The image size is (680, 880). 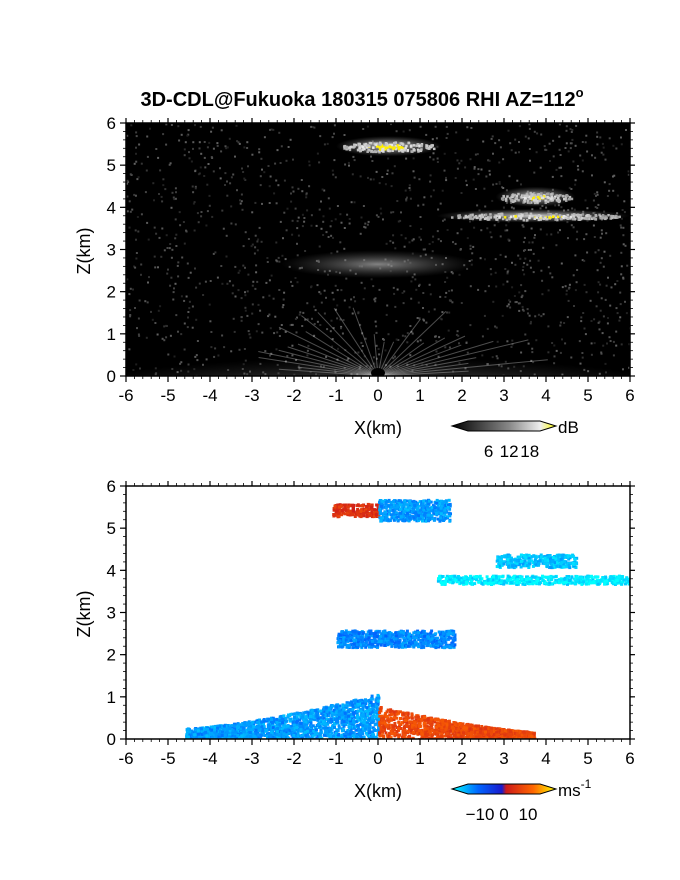 I want to click on colorbar-tick-label: 18, so click(x=529, y=451).